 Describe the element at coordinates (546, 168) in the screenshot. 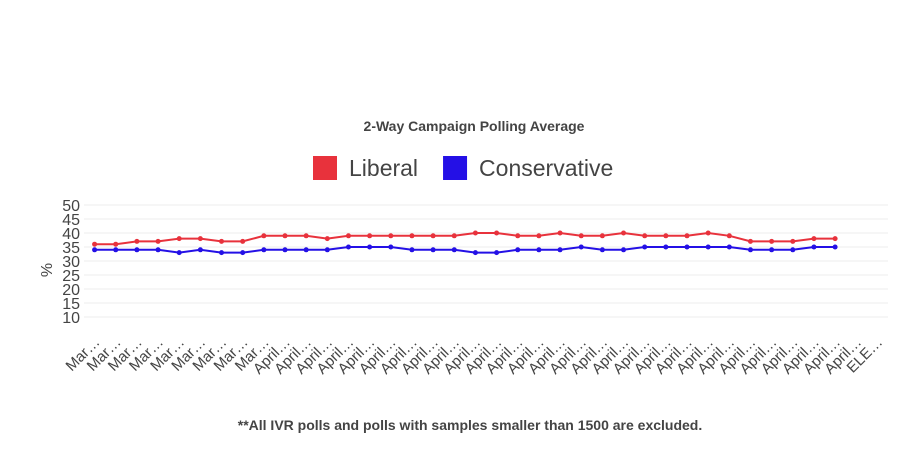

I see `legend-label: Conservative` at that location.